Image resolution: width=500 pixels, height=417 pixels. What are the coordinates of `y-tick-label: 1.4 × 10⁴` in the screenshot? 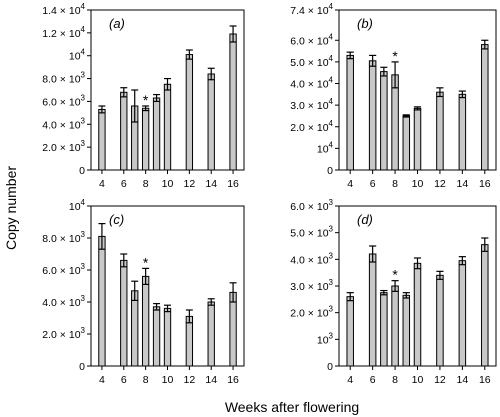 It's located at (63, 9).